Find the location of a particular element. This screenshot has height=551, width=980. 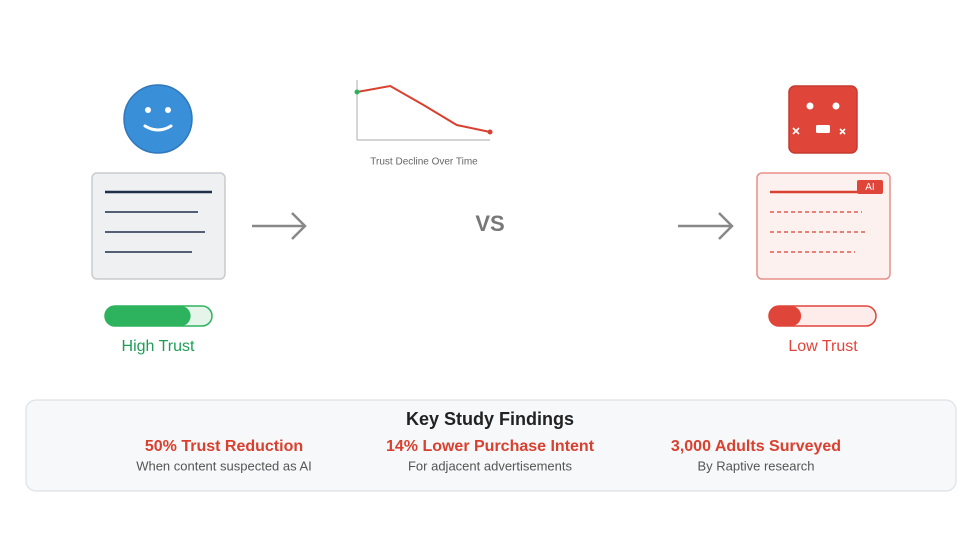

low-trust-label: Low Trust is located at coordinates (823, 346).